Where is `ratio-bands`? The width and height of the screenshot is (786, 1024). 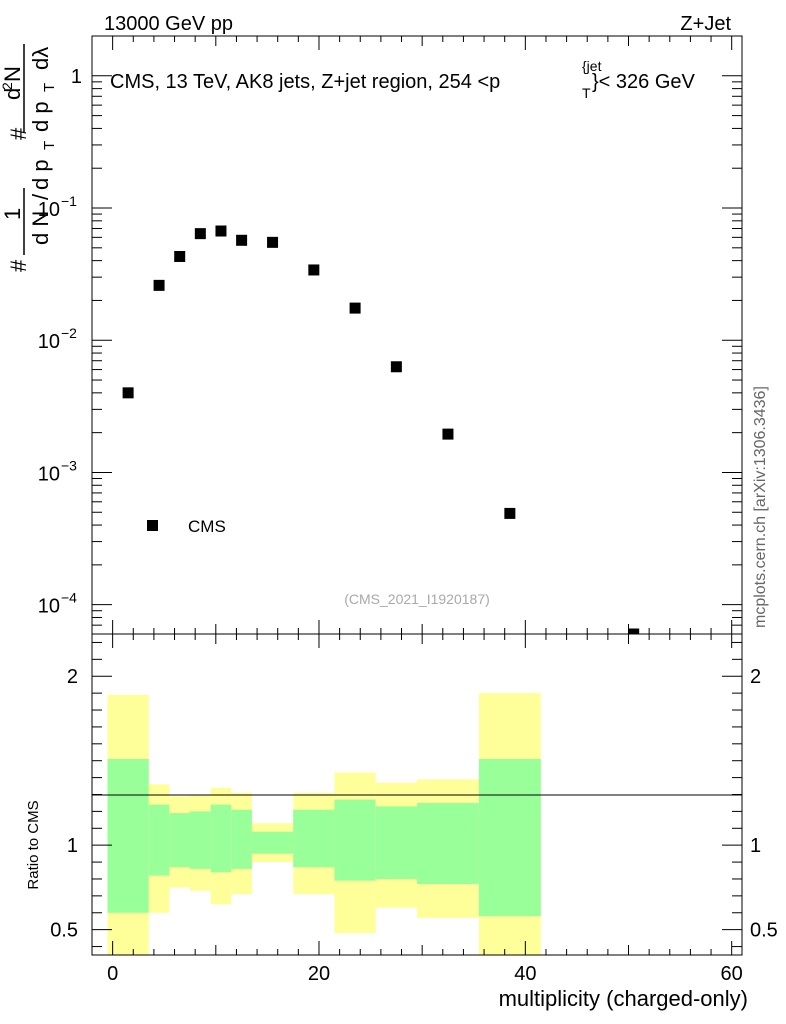
ratio-bands is located at coordinates (324, 824).